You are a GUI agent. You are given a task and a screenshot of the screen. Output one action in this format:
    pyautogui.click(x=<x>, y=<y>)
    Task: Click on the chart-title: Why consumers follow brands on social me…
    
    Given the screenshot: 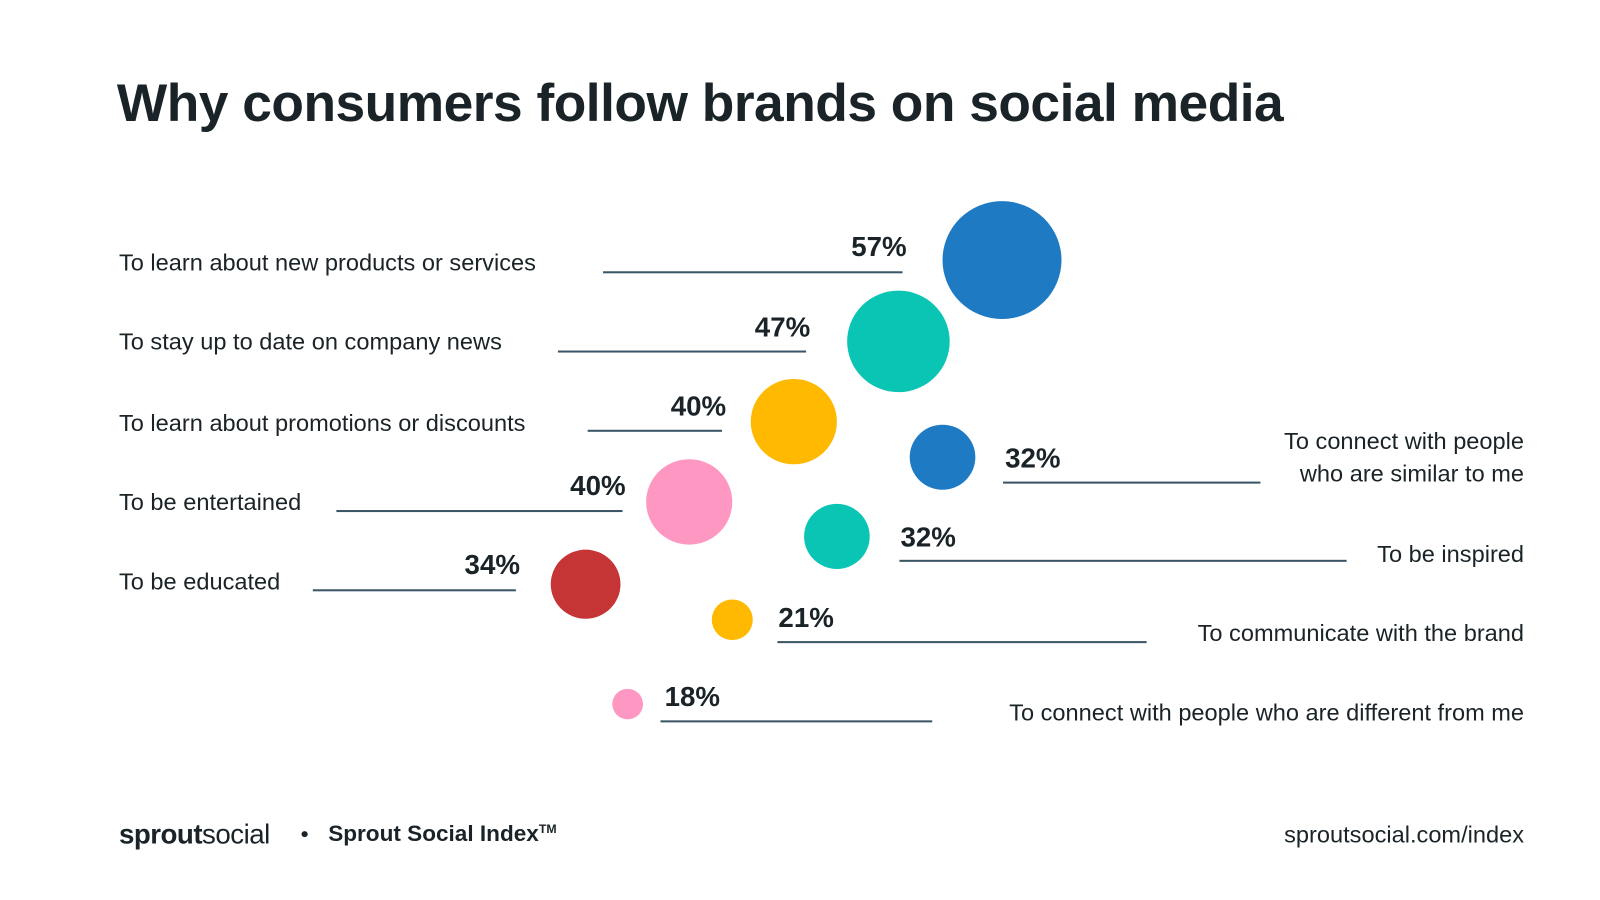 What is the action you would take?
    pyautogui.click(x=700, y=104)
    